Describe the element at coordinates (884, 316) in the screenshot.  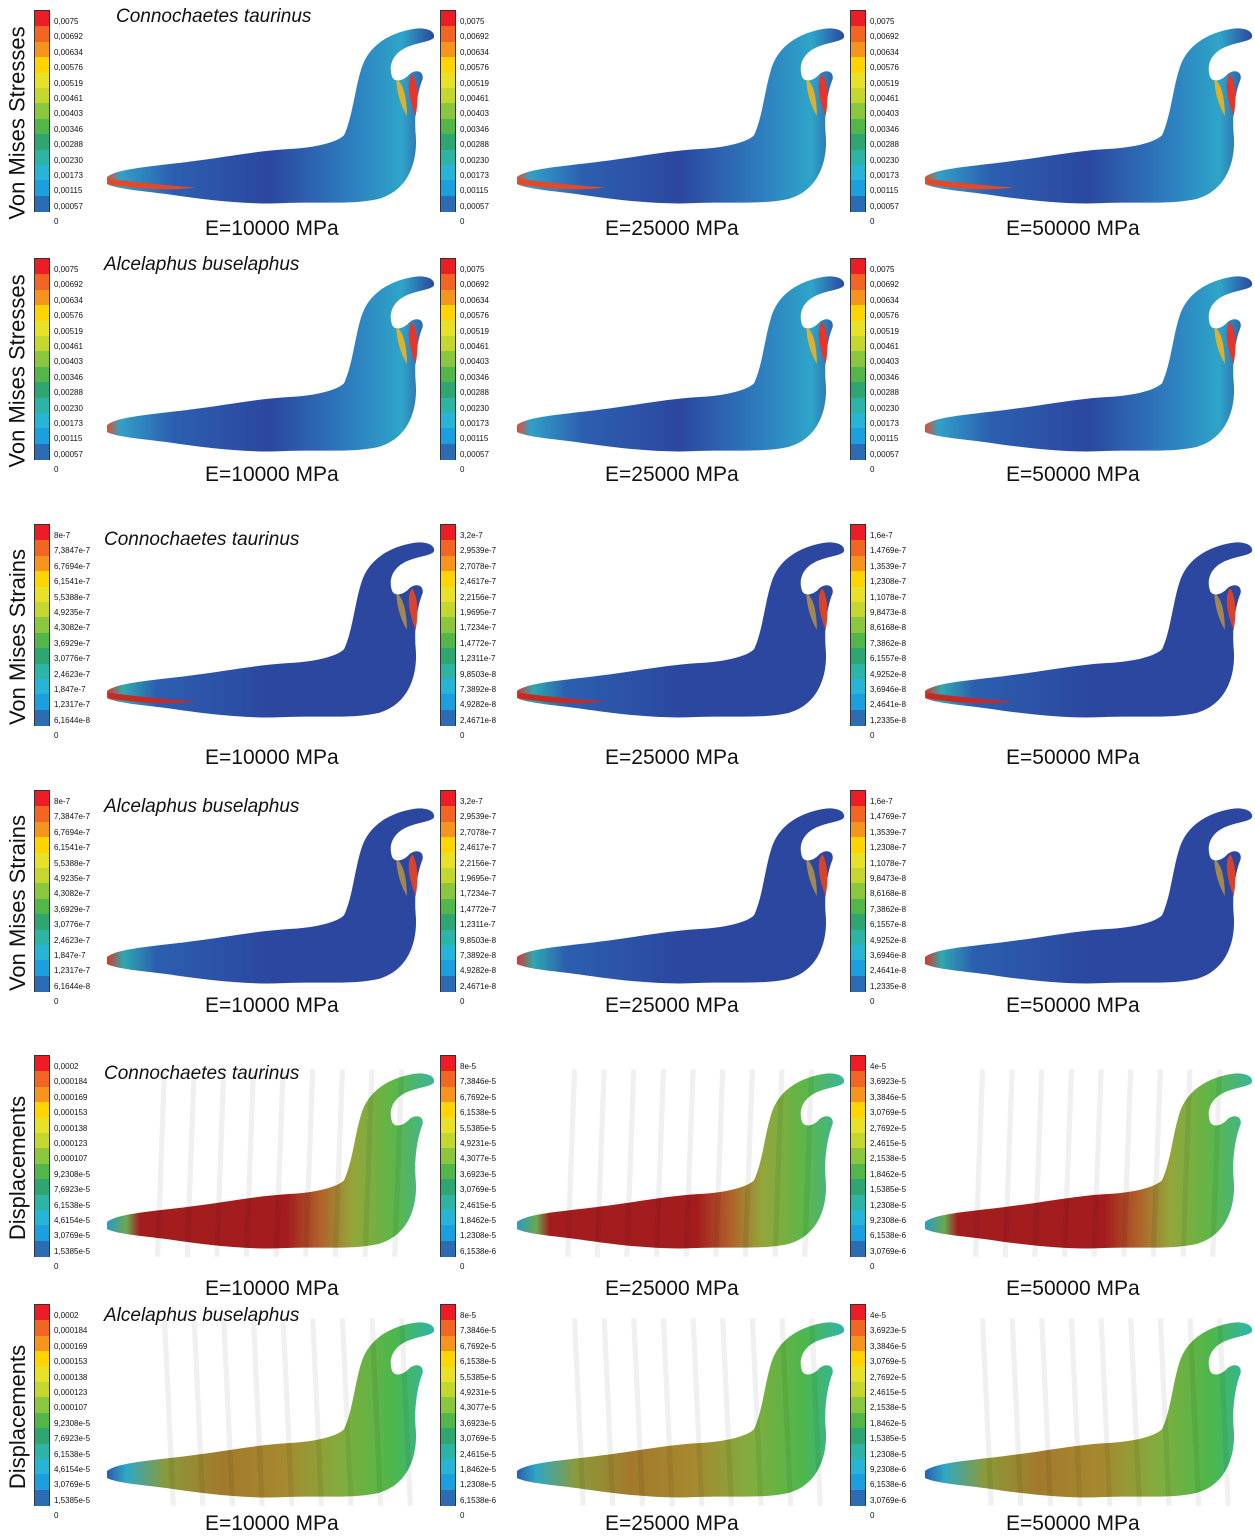
I see `legend-tick-label: 0,00576` at that location.